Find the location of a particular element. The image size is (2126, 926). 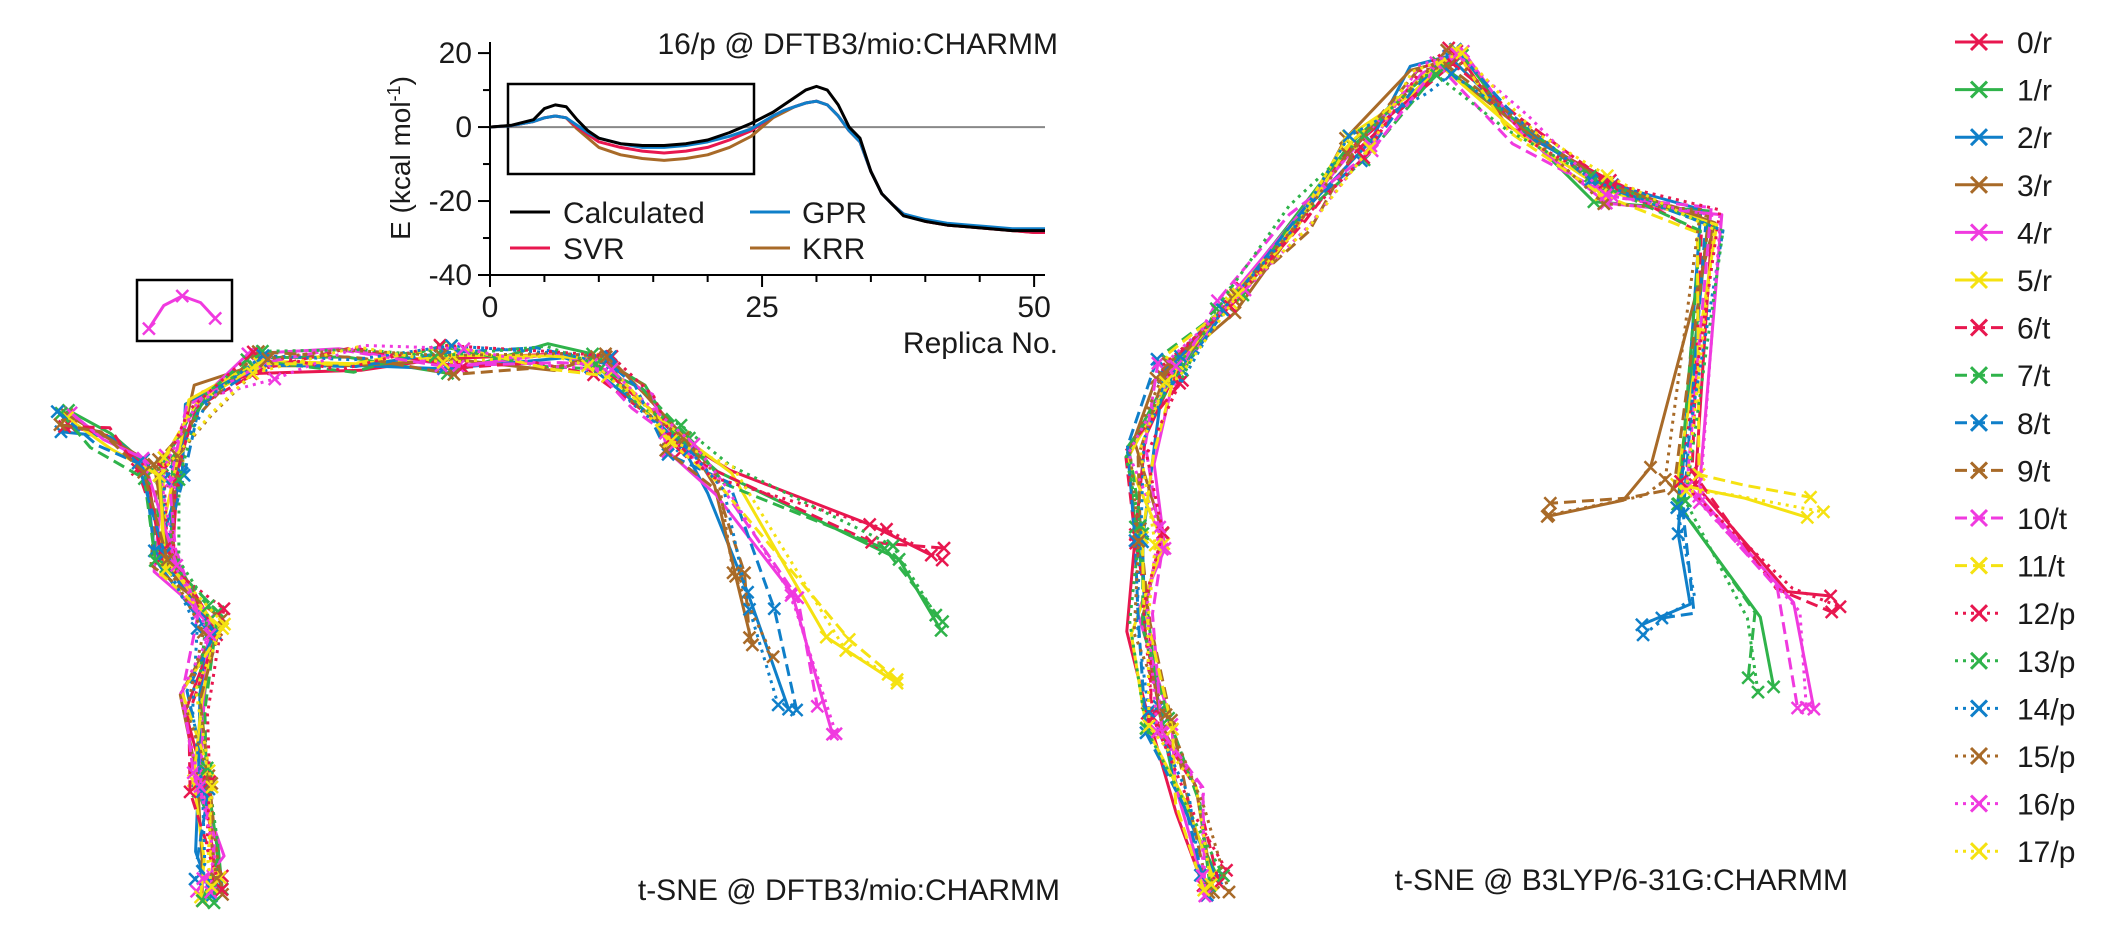

inset-y-tick-label: 20 is located at coordinates (455, 53).